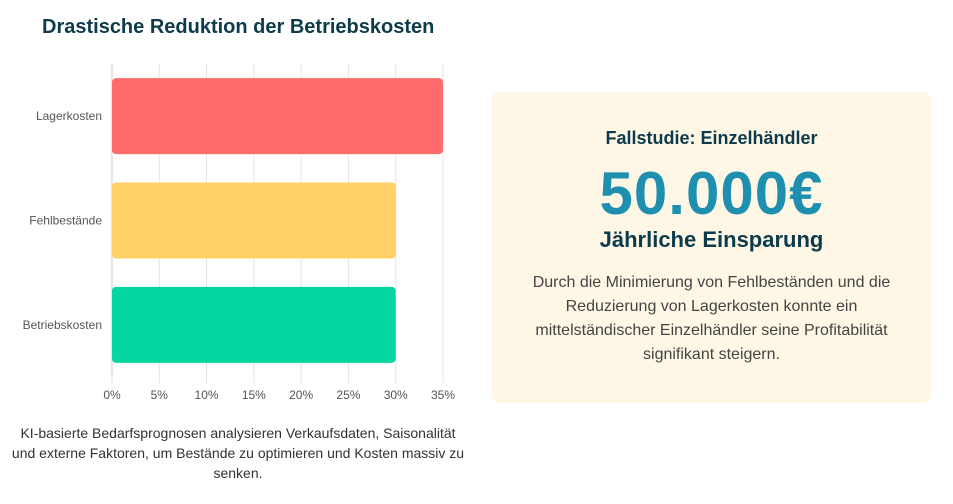  I want to click on savings-value: 50.000€, so click(711, 193).